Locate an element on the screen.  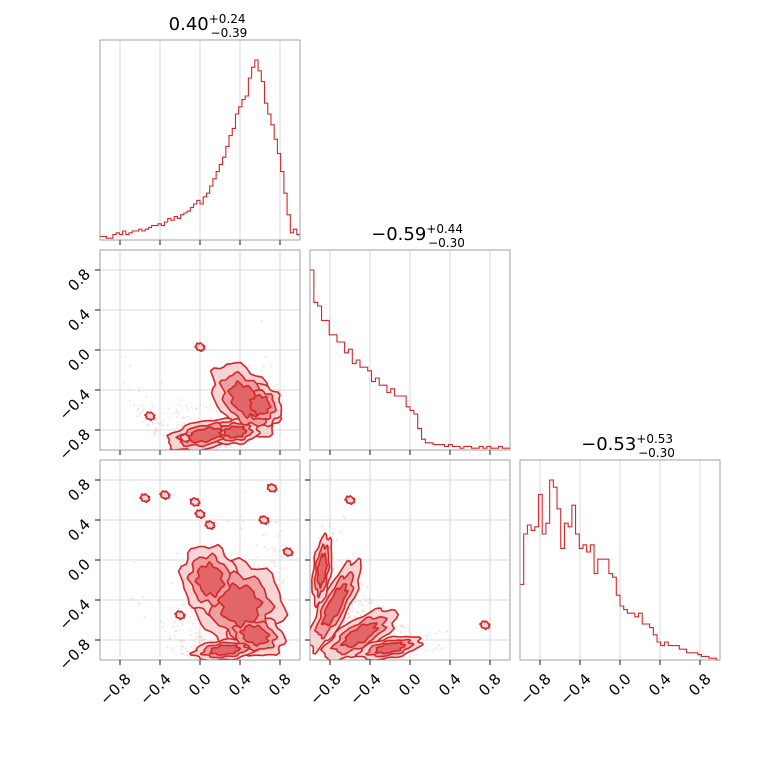
y-tick-label: −0.4 is located at coordinates (75, 404).